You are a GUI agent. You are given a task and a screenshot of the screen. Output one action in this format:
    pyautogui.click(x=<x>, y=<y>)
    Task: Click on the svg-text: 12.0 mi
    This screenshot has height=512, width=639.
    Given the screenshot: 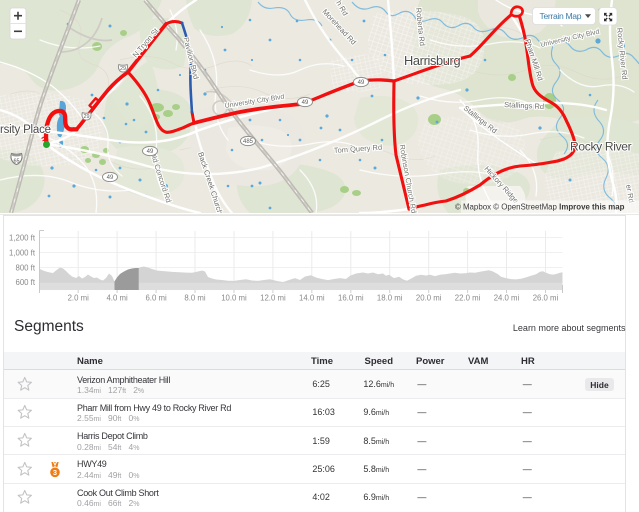 What is the action you would take?
    pyautogui.click(x=273, y=297)
    